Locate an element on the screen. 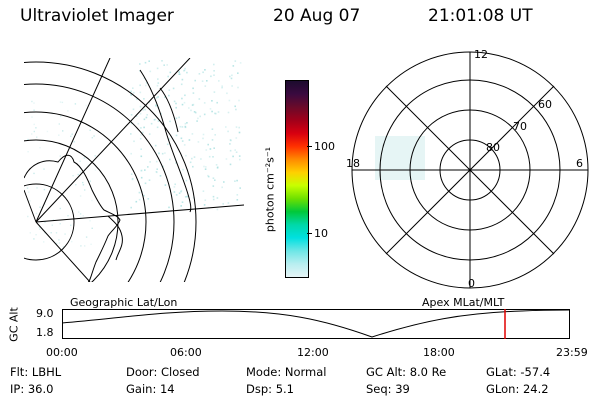 The height and width of the screenshot is (400, 600). status-glat: GLat: -57.4 is located at coordinates (518, 372).